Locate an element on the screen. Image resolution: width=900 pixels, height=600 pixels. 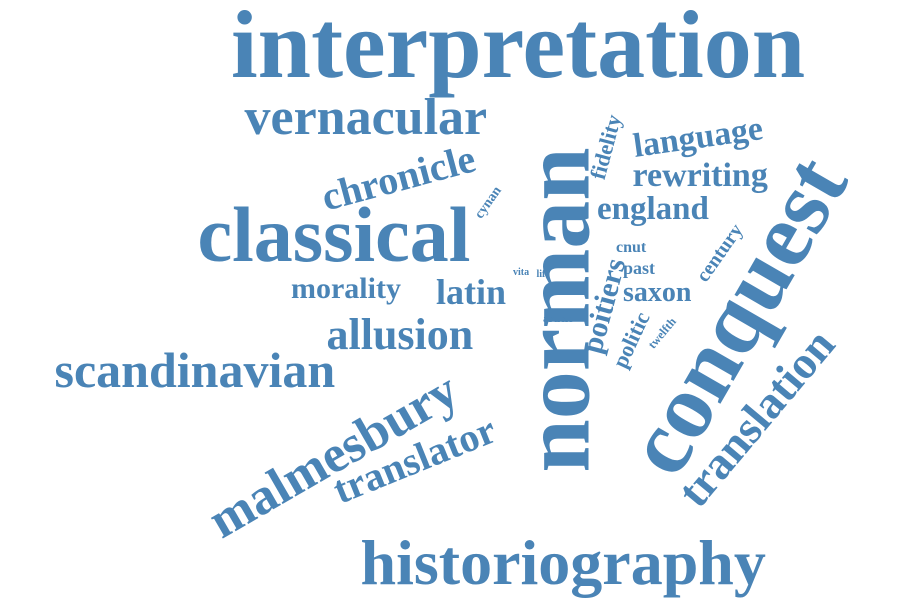
word-past: past is located at coordinates (639, 268).